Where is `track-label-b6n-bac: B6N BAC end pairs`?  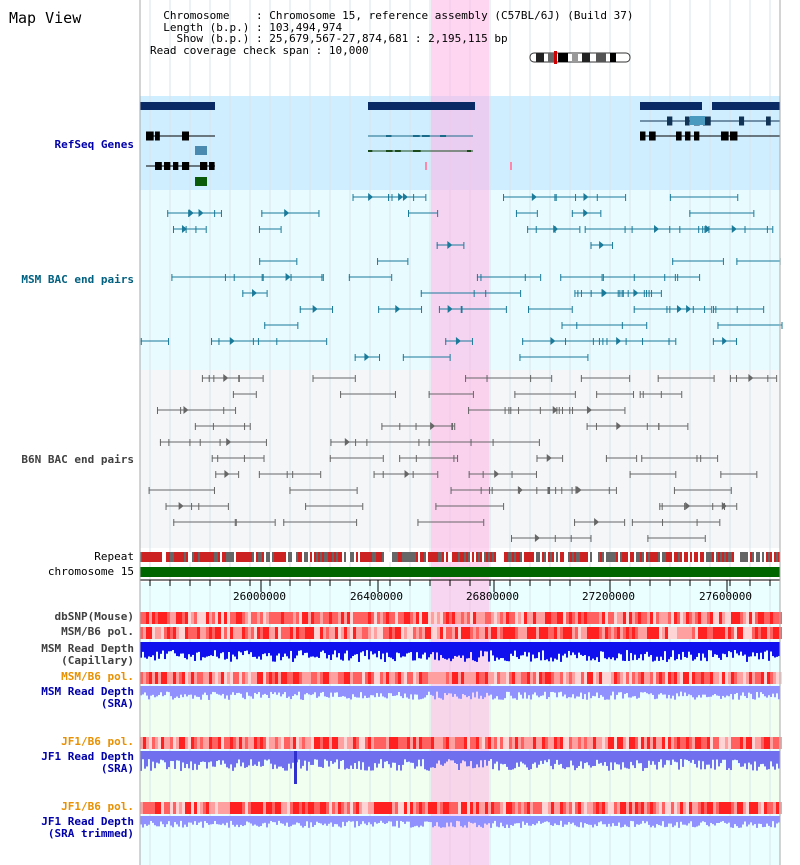 track-label-b6n-bac: B6N BAC end pairs is located at coordinates (77, 459).